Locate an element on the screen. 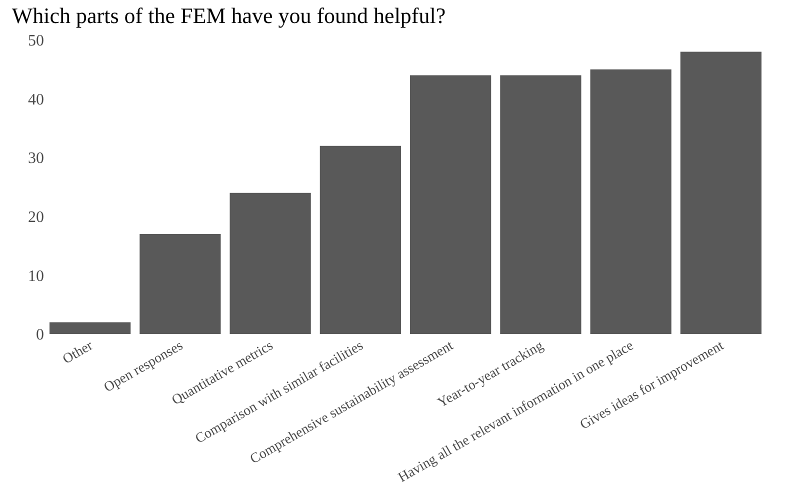  y-tick-label: 10 is located at coordinates (36, 276).